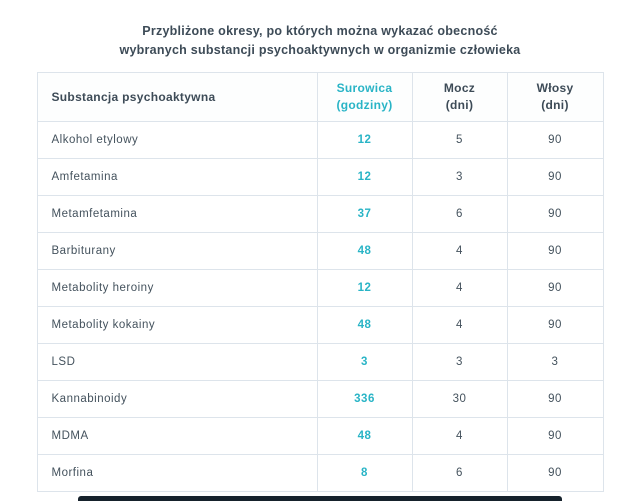 This screenshot has width=640, height=501. I want to click on table-row: Alkohol etylowy 12 5 90, so click(320, 140).